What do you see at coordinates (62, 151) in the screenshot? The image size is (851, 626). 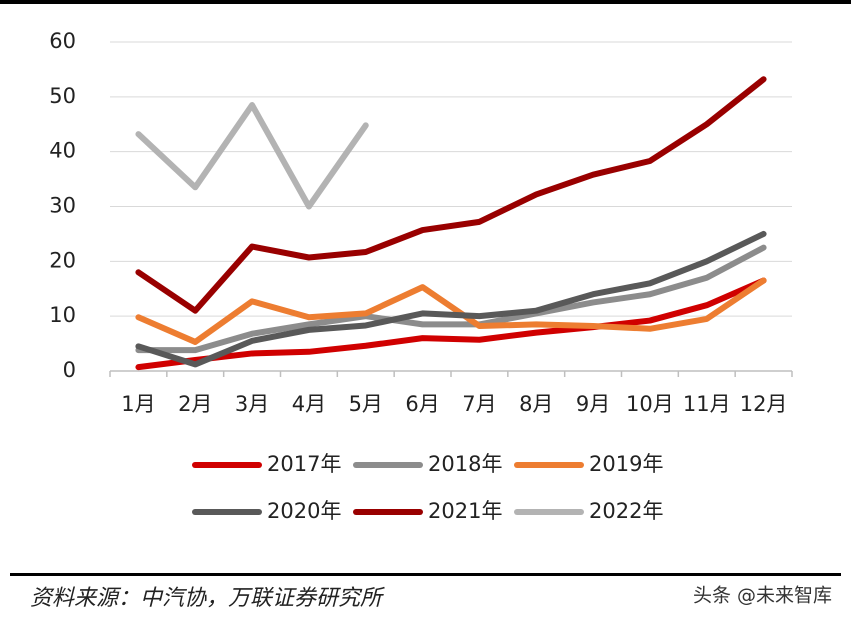 I see `y-tick-label: 40` at bounding box center [62, 151].